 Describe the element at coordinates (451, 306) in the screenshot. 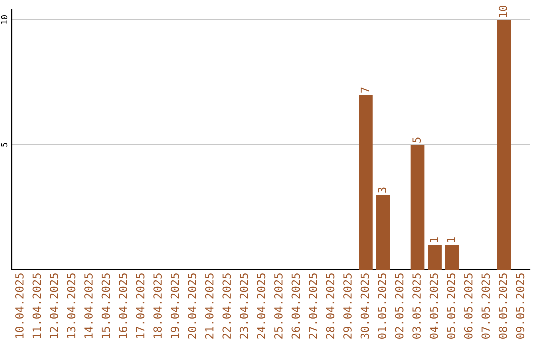

I see `x-tick-label: 05.05.2025` at that location.